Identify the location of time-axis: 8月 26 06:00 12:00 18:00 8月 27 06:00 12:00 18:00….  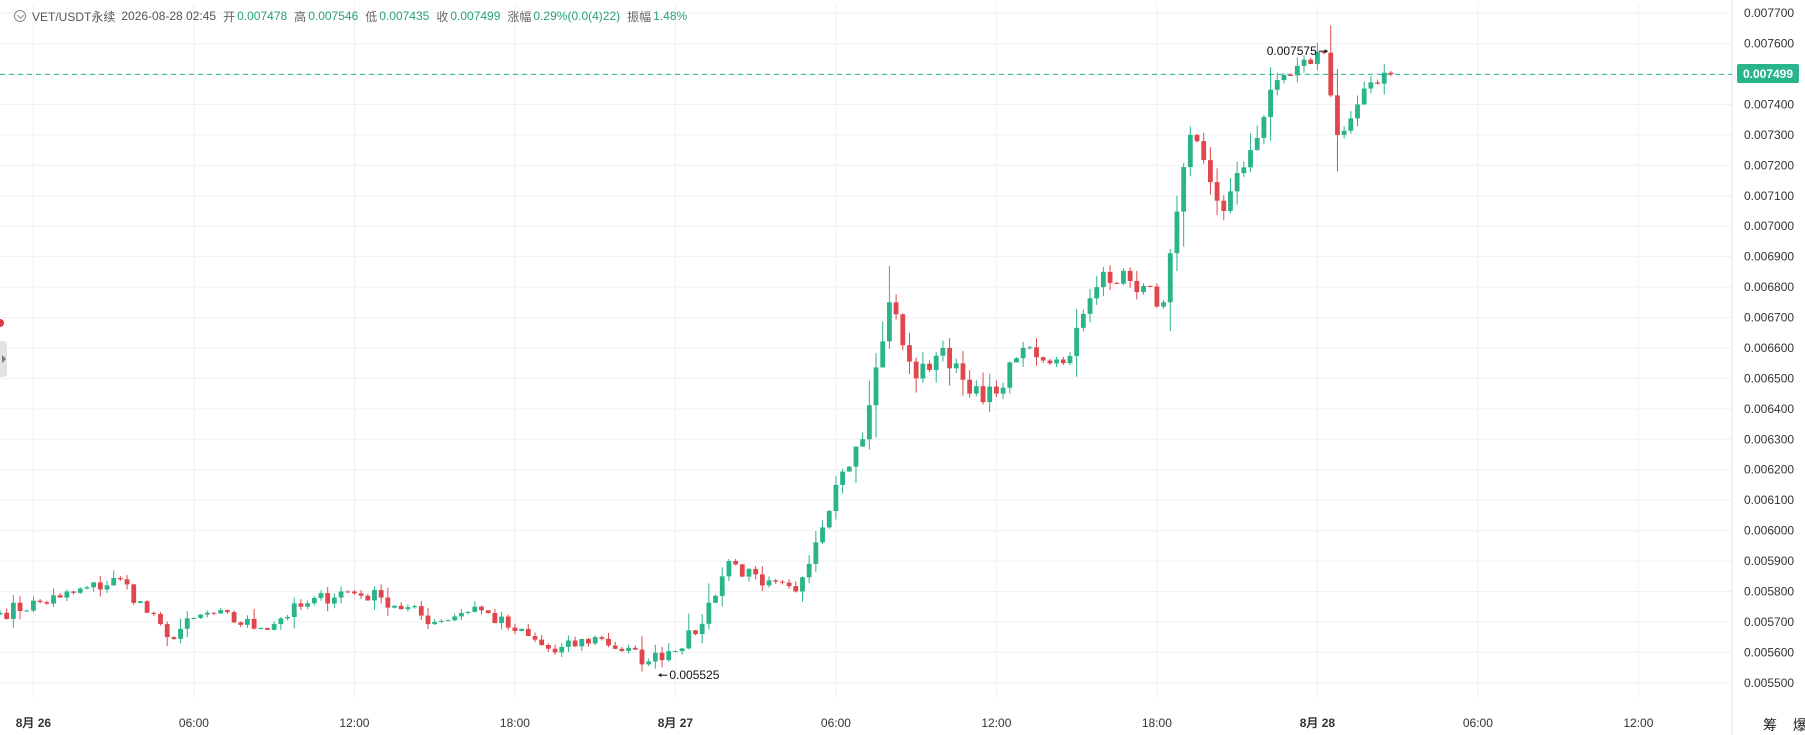
(835, 723).